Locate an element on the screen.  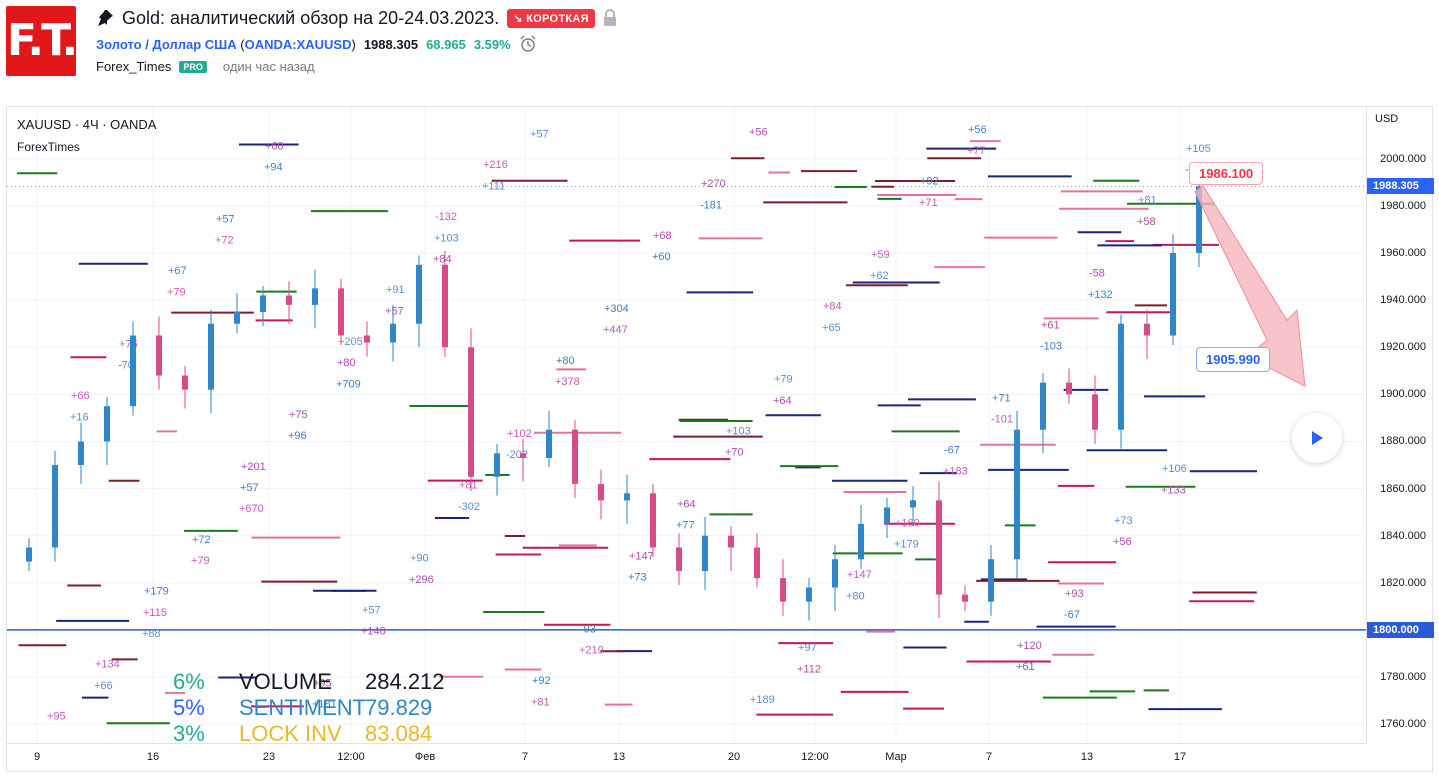
forex-times-logo: F.T. is located at coordinates (42, 41).